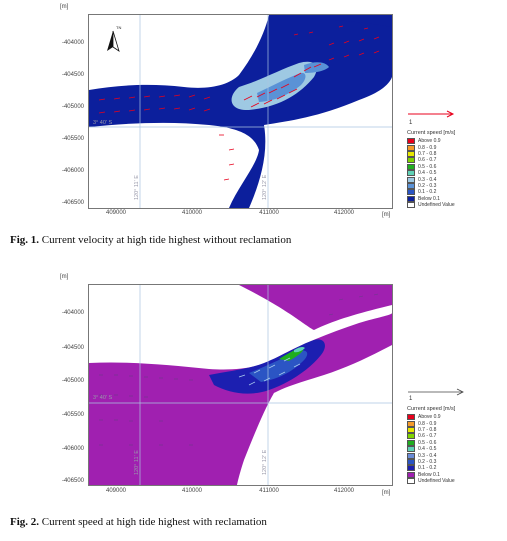  I want to click on legend-label: 0.3 - 0.4, so click(427, 179).